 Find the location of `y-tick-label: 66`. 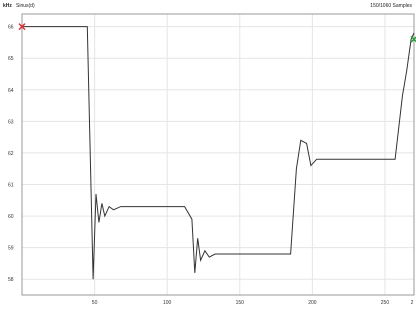

y-tick-label: 66 is located at coordinates (11, 28).